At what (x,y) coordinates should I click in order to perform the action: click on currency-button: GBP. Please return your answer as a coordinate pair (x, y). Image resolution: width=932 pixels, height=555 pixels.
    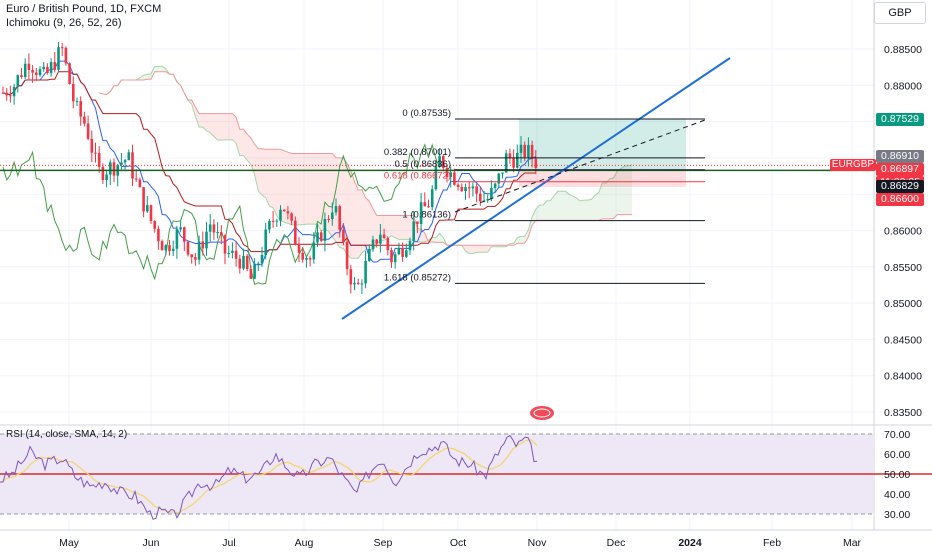
    Looking at the image, I should click on (900, 13).